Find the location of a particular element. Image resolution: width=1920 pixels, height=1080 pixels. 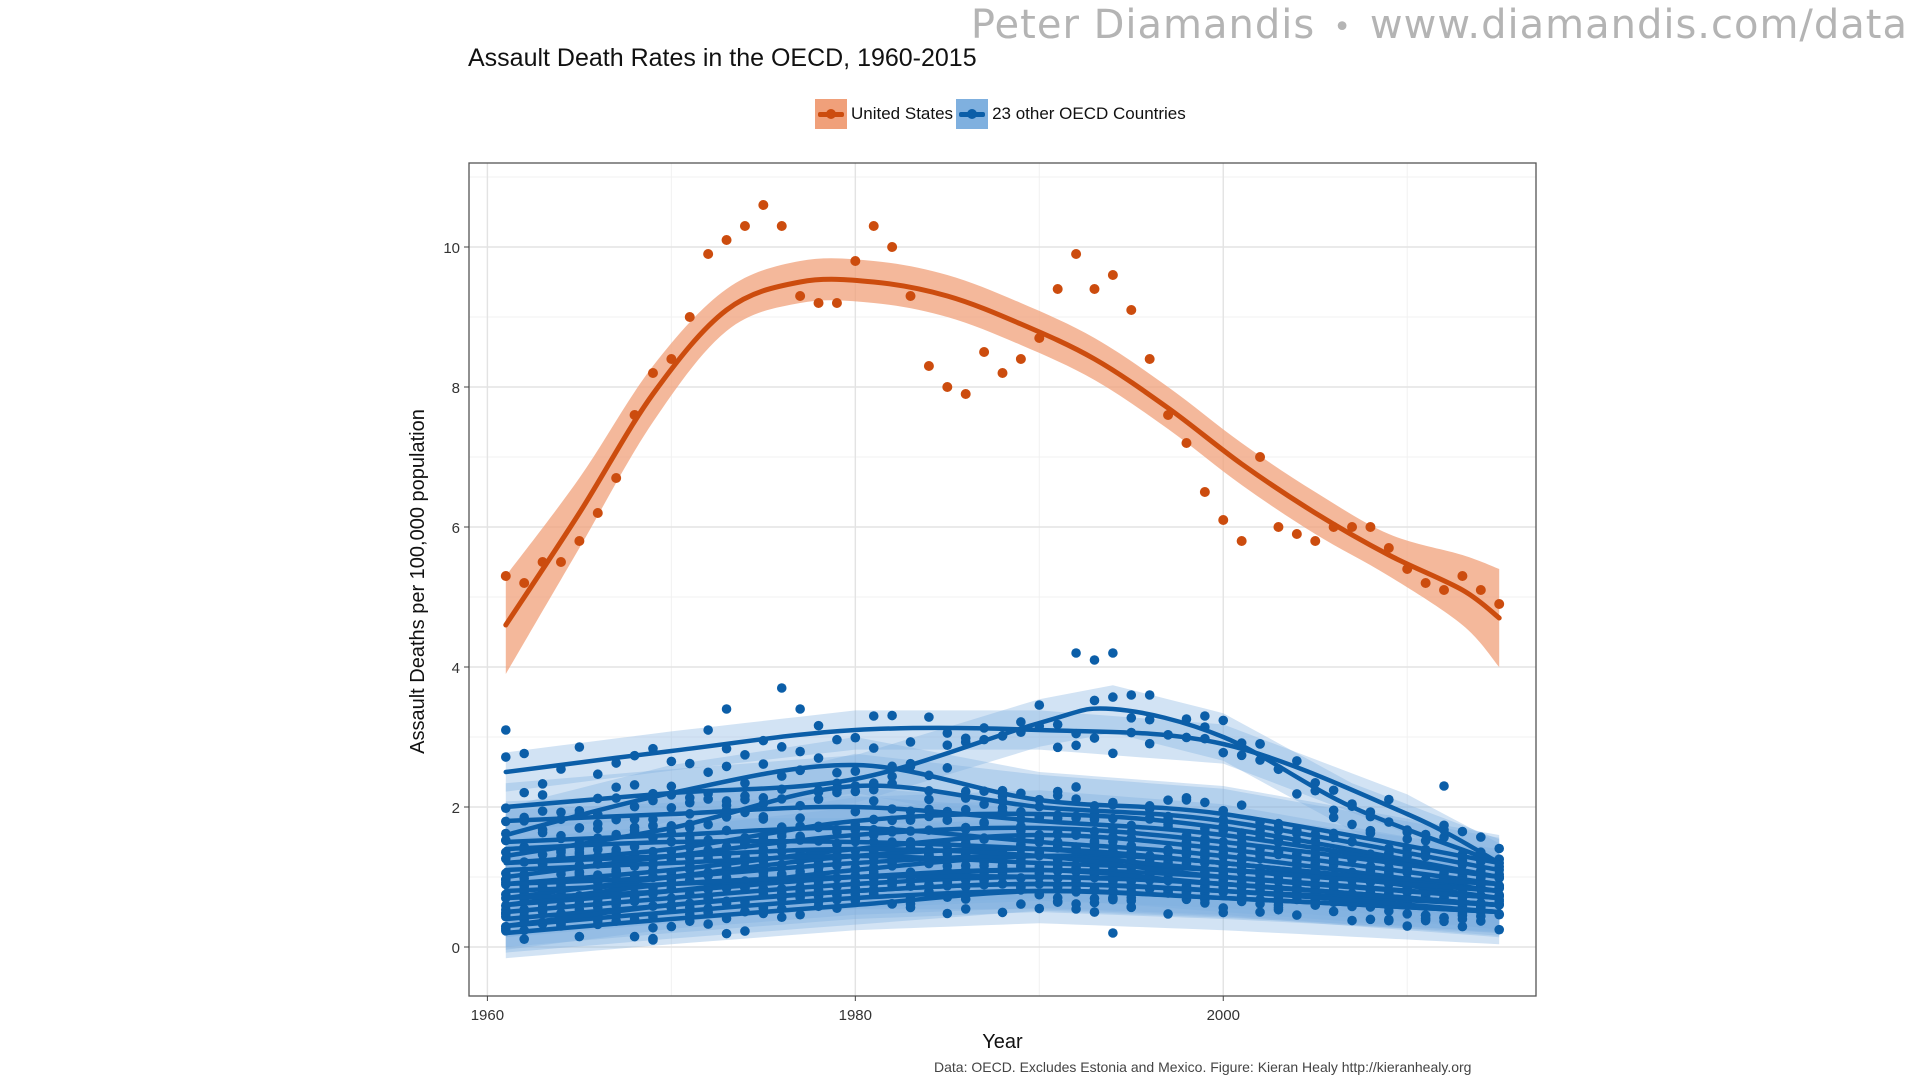

legend-item-united-states: United States is located at coordinates (884, 114).